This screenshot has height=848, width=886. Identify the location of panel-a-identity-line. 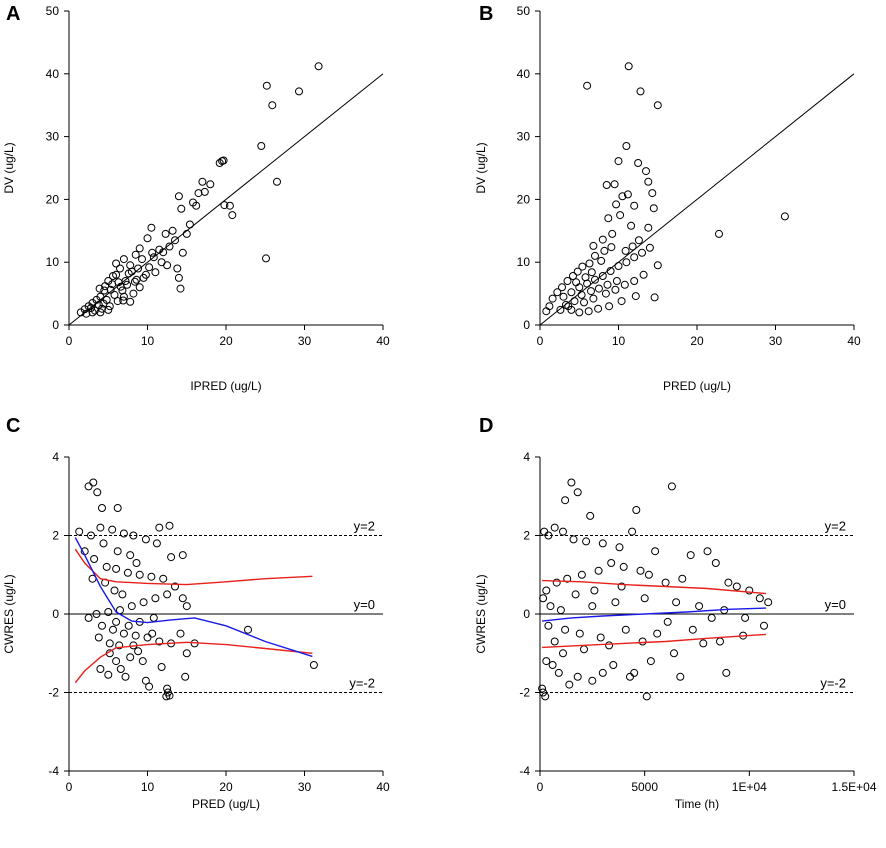
(226, 199).